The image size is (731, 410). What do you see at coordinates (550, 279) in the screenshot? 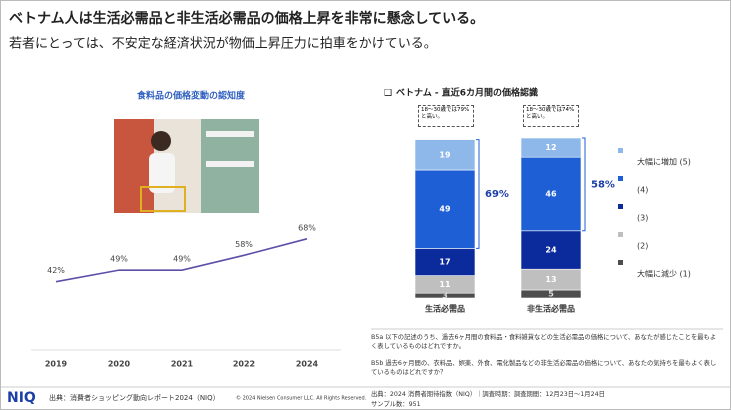
I see `segment-label: 13` at bounding box center [550, 279].